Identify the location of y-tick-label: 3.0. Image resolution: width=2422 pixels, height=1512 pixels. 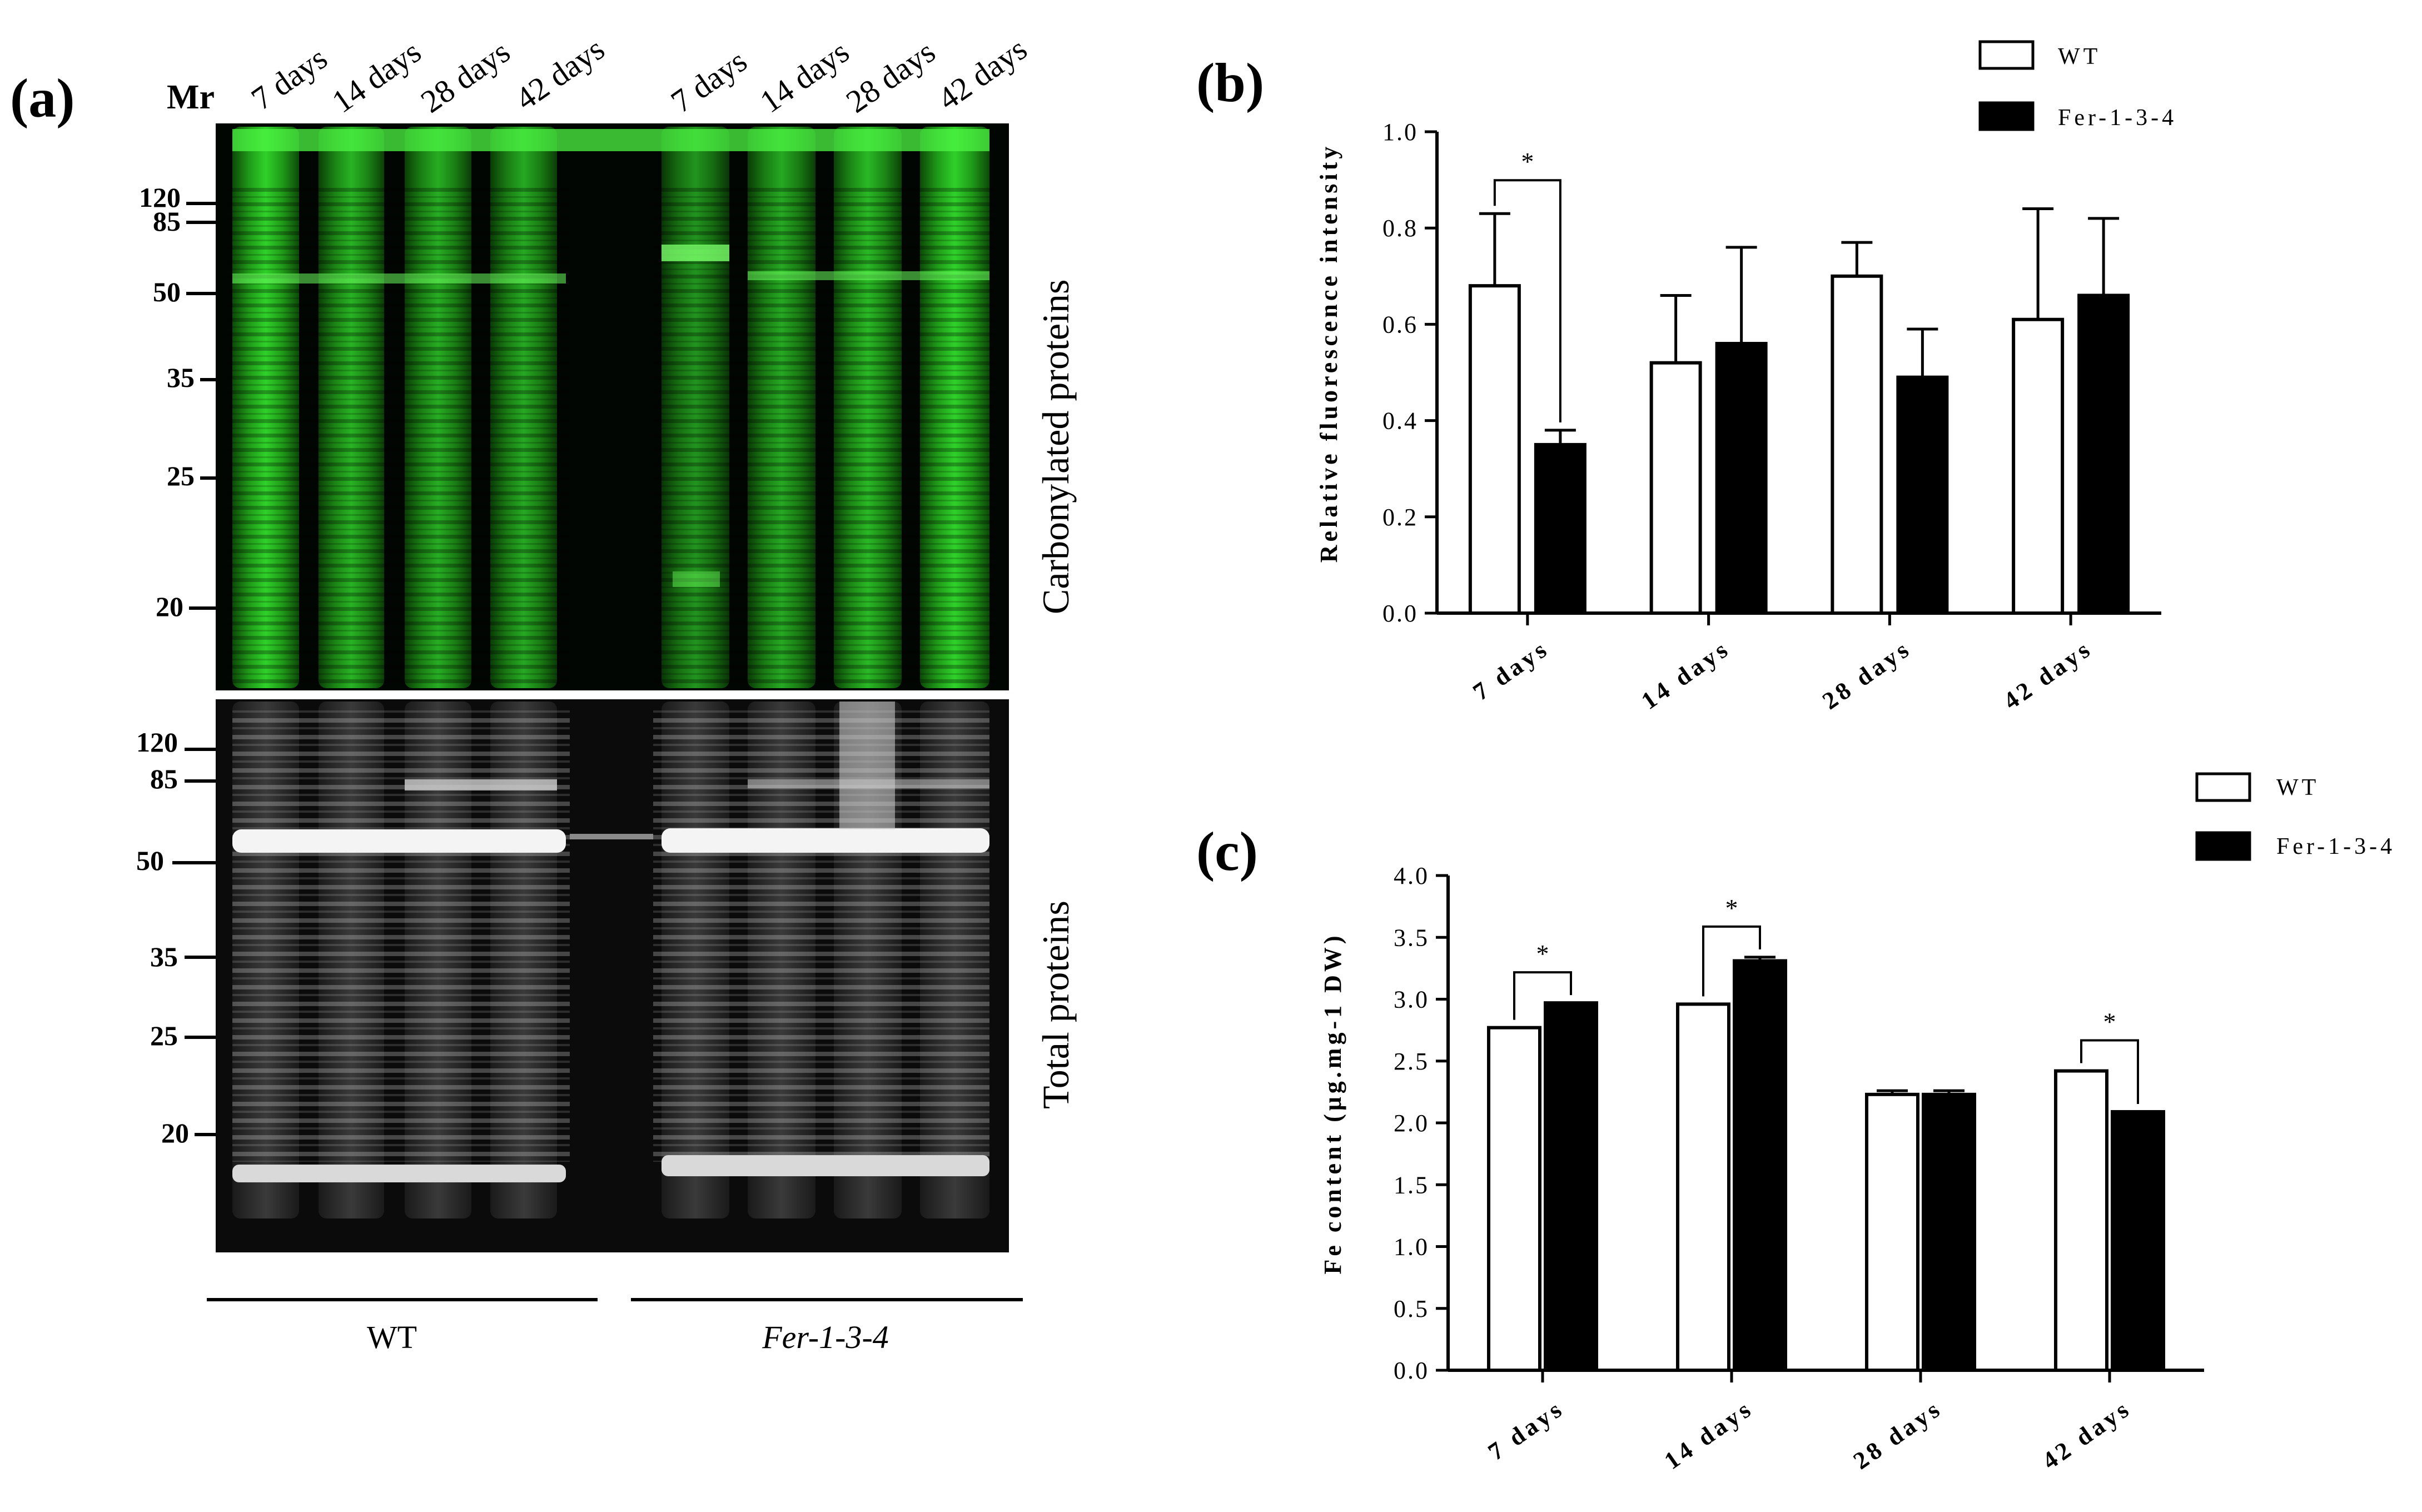
(1411, 999).